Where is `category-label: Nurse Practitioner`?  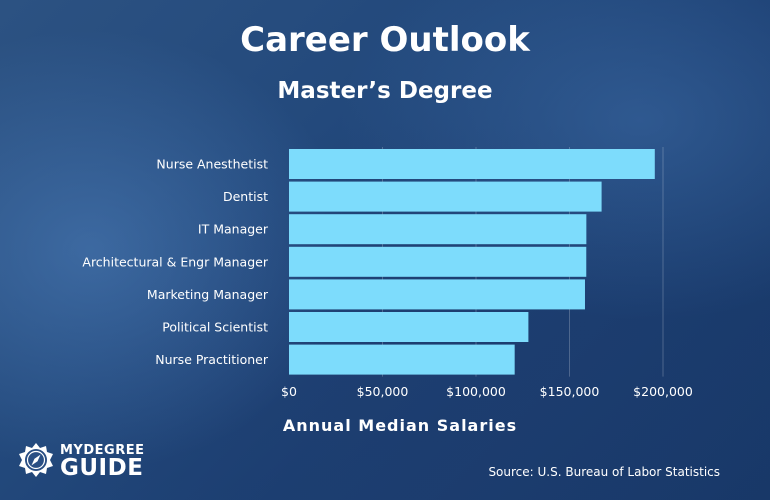 category-label: Nurse Practitioner is located at coordinates (212, 359).